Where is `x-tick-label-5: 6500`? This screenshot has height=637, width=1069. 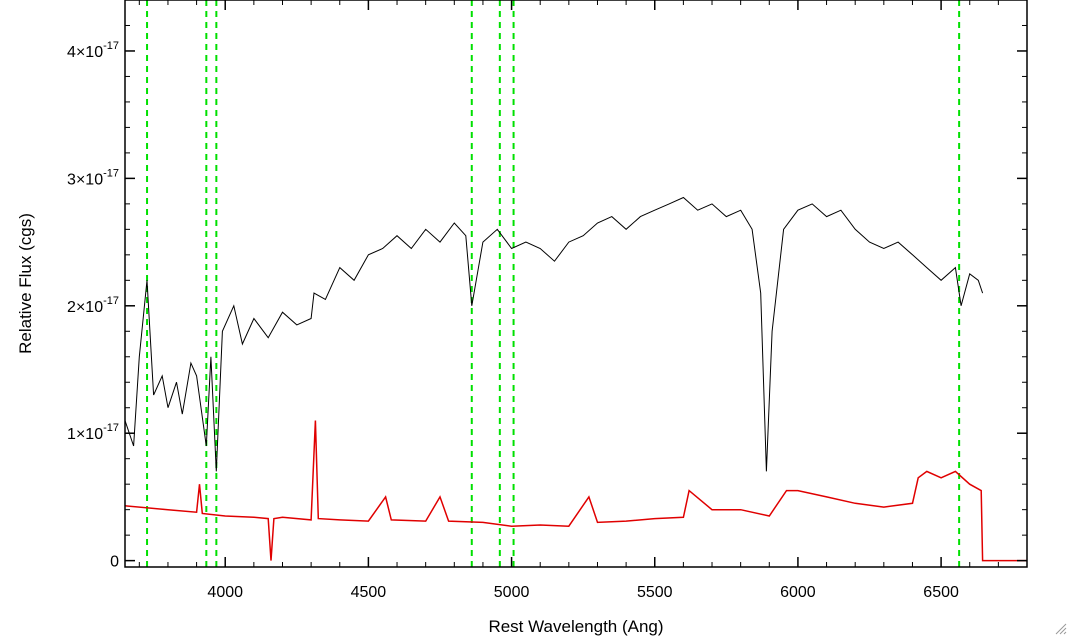 x-tick-label-5: 6500 is located at coordinates (941, 592).